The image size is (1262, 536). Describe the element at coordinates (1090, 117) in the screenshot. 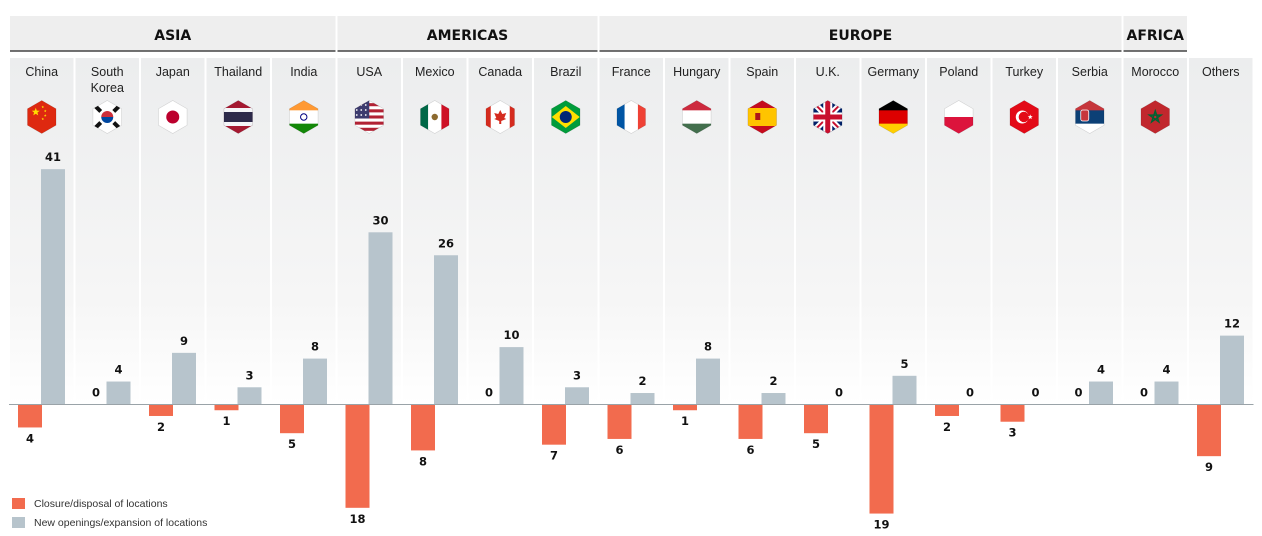

I see `serbia-flag-icon` at that location.